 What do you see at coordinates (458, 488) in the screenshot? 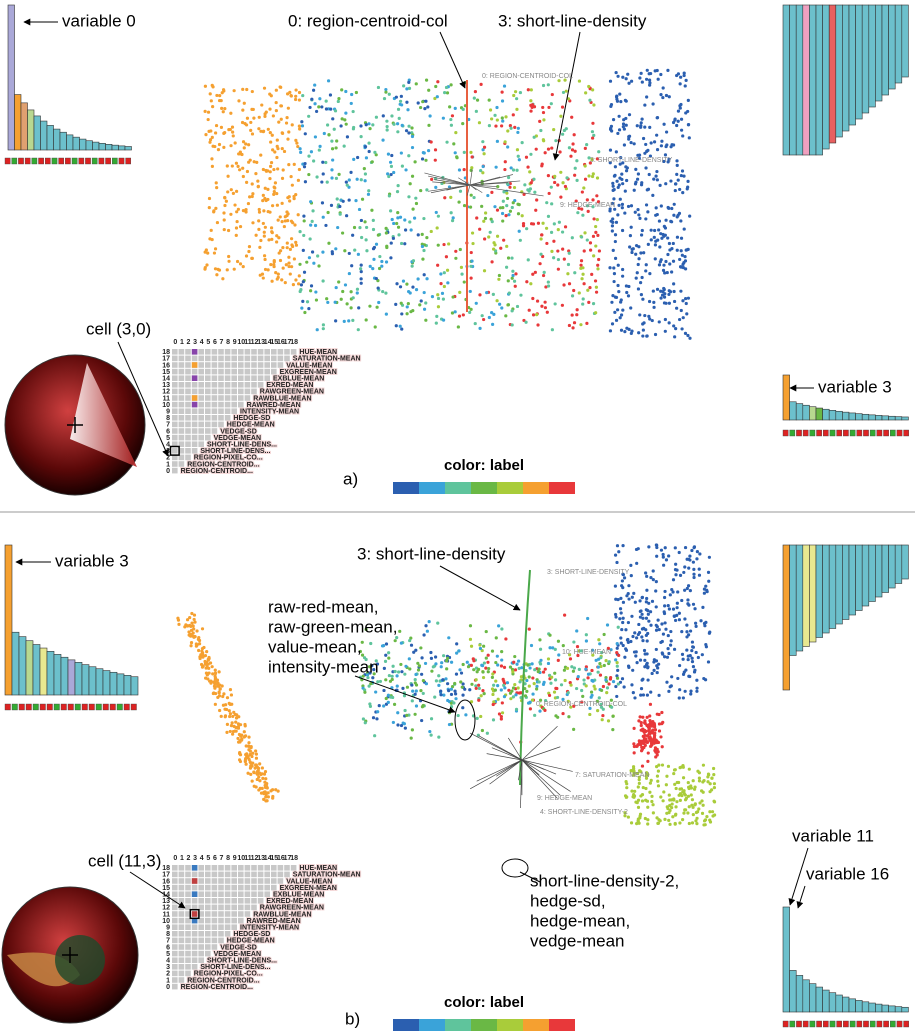
I see `color-swatch` at bounding box center [458, 488].